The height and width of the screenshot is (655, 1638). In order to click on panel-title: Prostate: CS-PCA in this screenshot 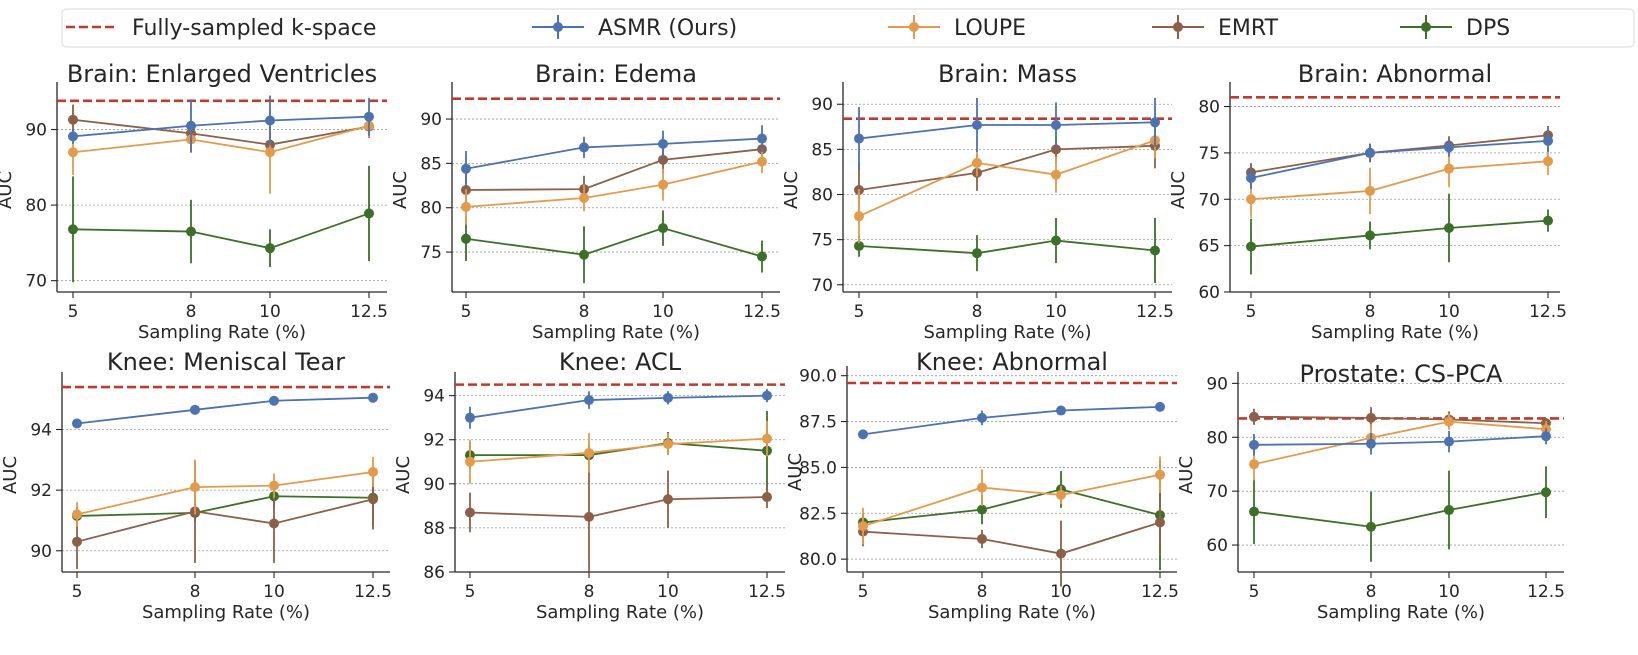, I will do `click(1401, 374)`.